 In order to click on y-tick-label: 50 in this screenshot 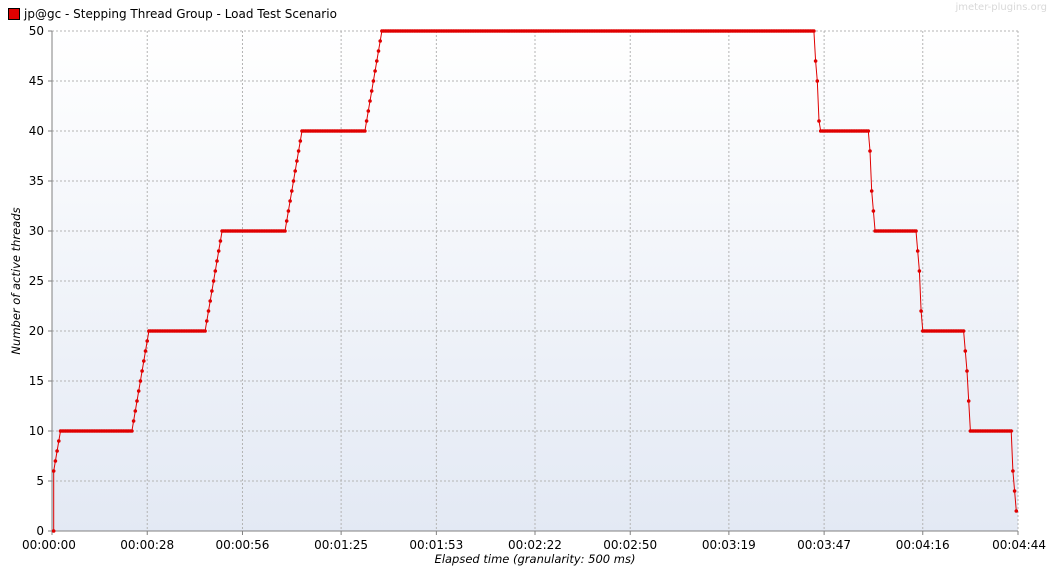, I will do `click(36, 31)`.